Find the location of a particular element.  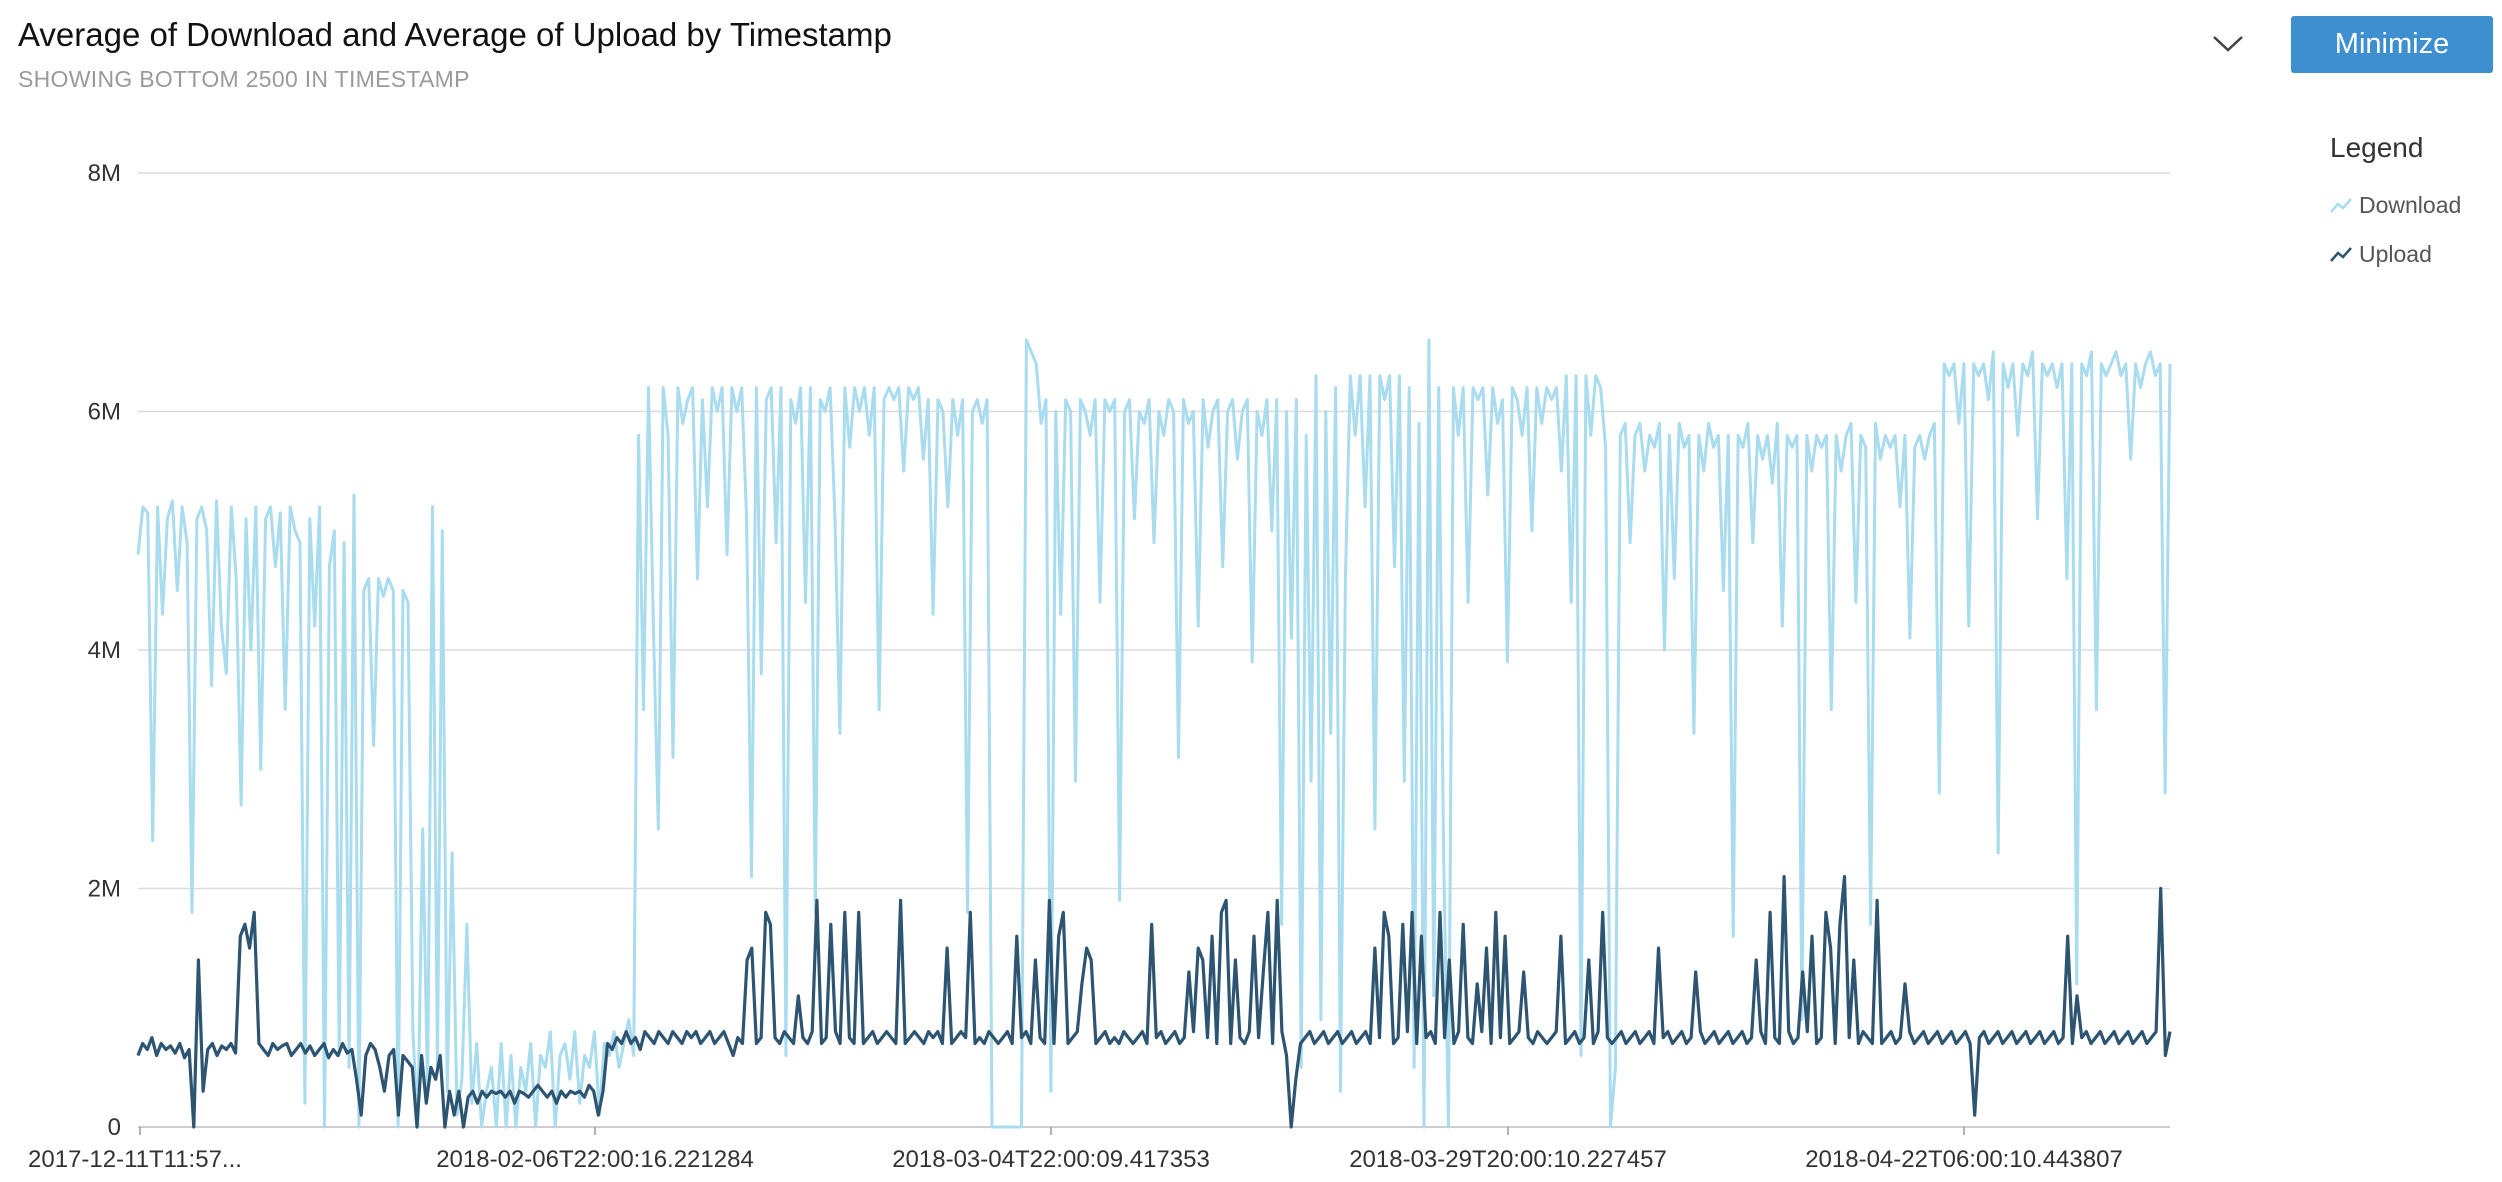

y-tick-label: 6M is located at coordinates (104, 412).